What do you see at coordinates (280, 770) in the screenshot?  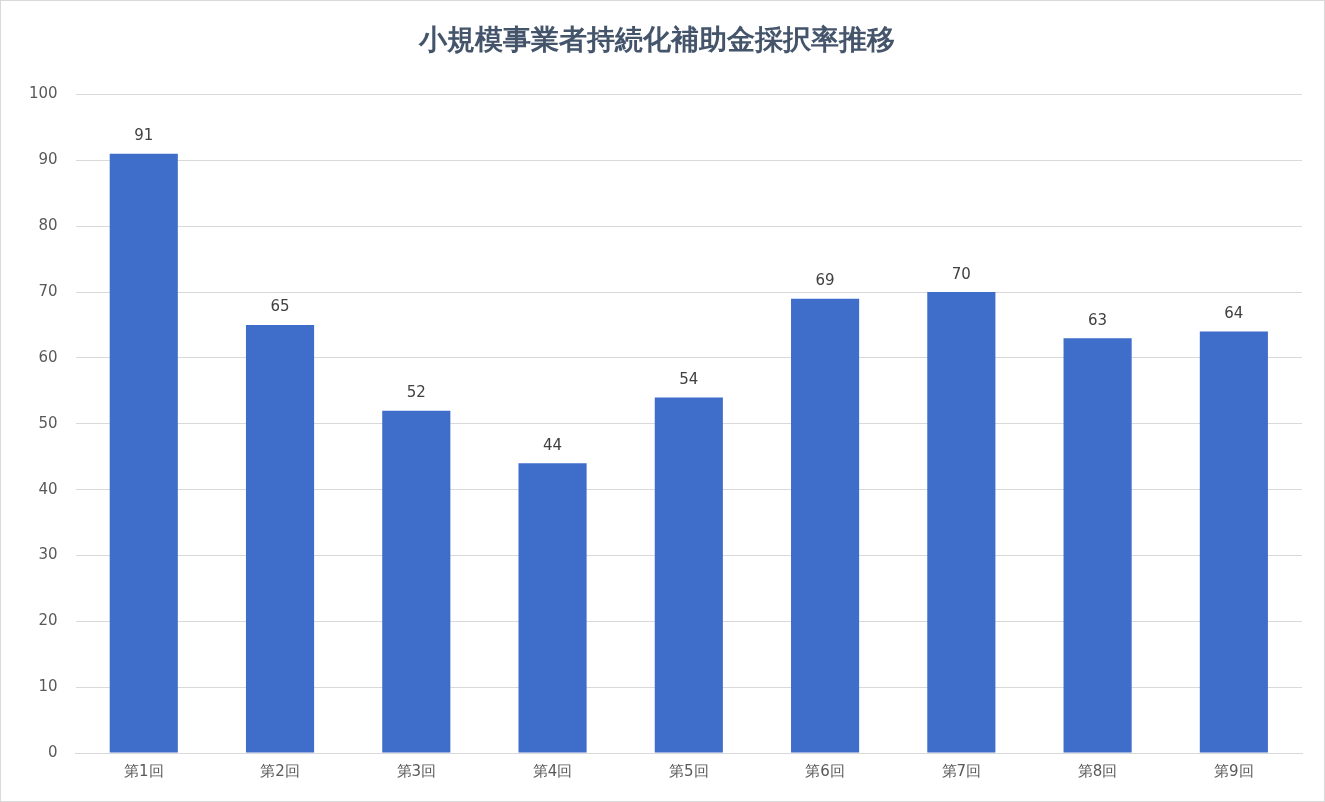 I see `x-tick-label: 第2回` at bounding box center [280, 770].